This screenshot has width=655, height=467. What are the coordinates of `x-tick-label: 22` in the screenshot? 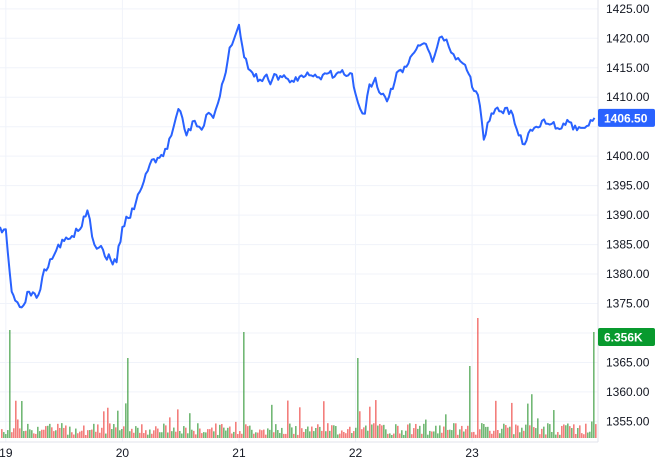 It's located at (356, 453).